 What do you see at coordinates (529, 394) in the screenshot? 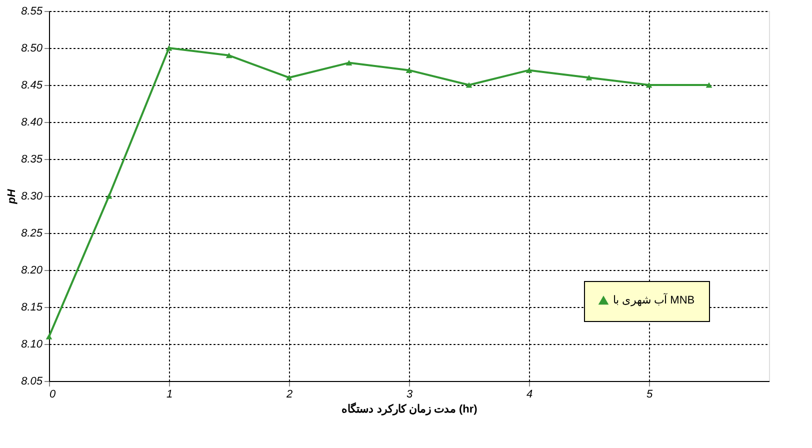
I see `x-tick-label: 4` at bounding box center [529, 394].